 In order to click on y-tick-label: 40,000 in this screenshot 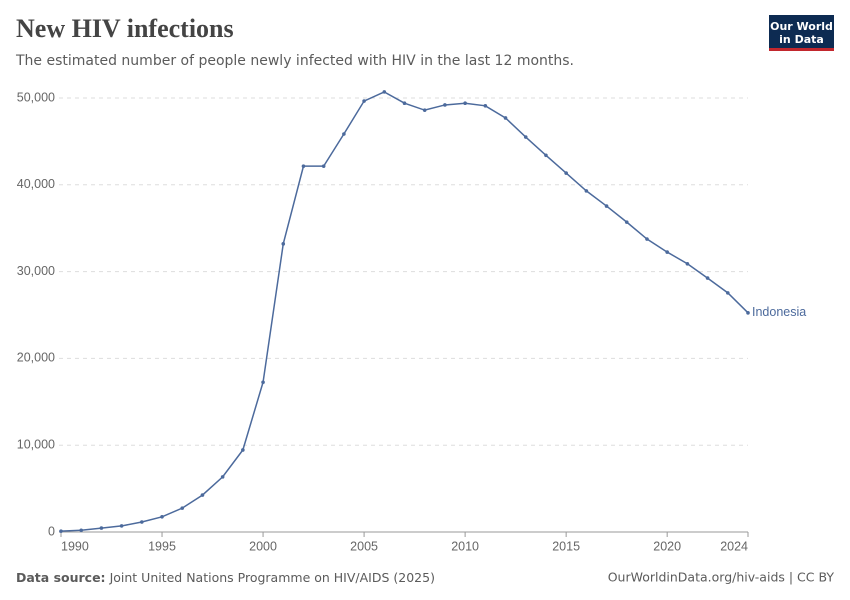, I will do `click(36, 184)`.